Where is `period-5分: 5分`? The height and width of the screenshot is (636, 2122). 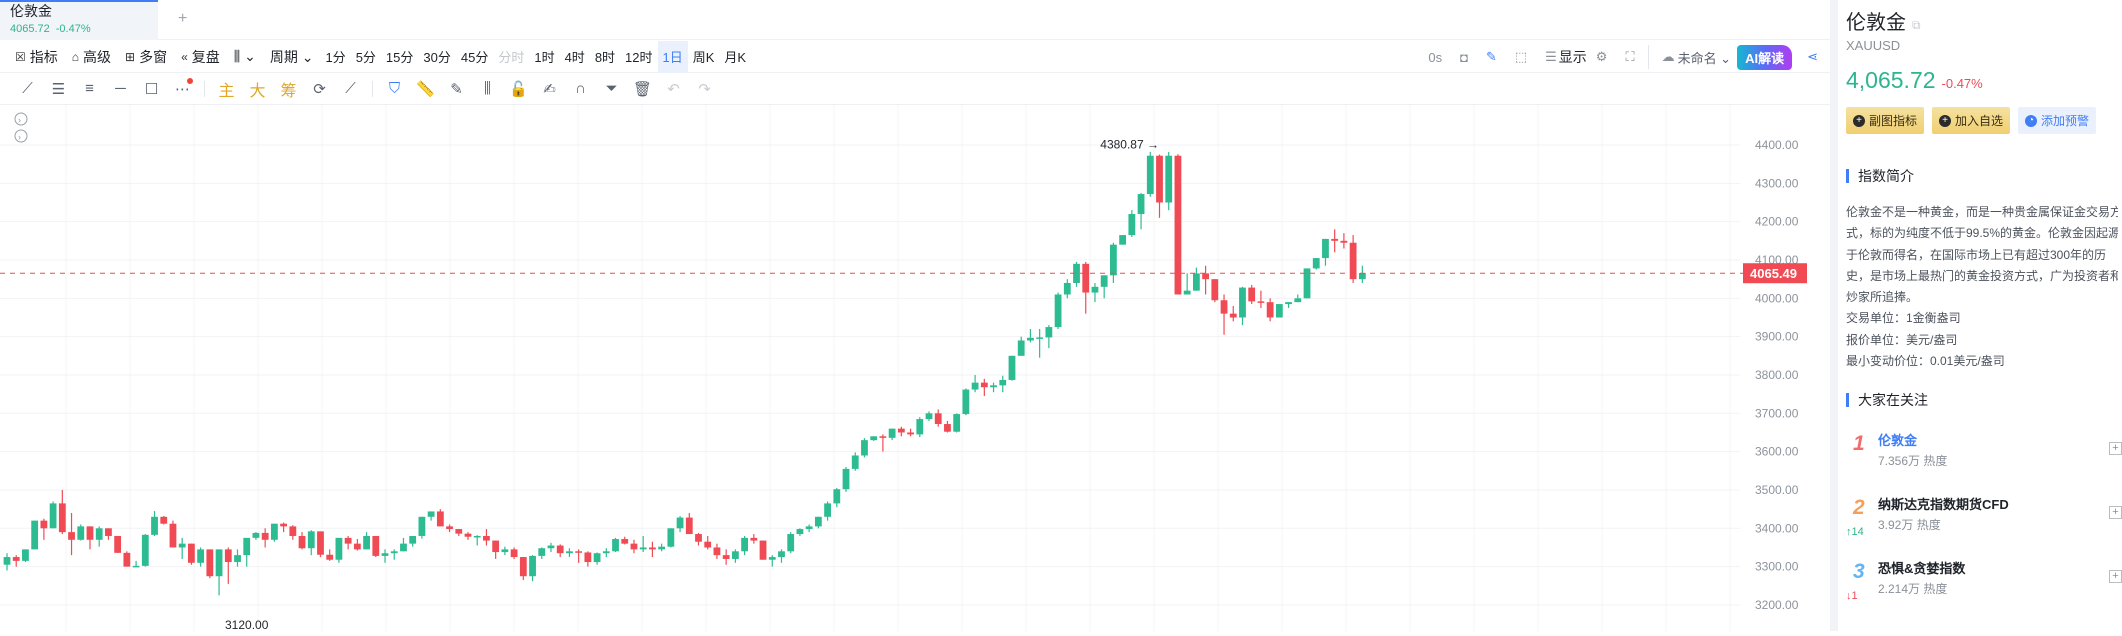
period-5分: 5分 is located at coordinates (365, 57).